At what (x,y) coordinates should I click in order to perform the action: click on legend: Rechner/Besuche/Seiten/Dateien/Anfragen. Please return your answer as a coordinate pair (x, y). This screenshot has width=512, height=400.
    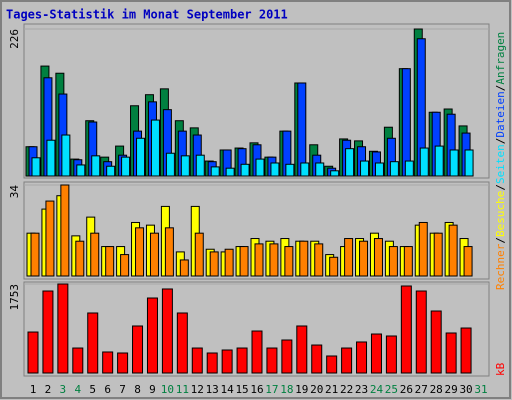
    Looking at the image, I should click on (500, 161).